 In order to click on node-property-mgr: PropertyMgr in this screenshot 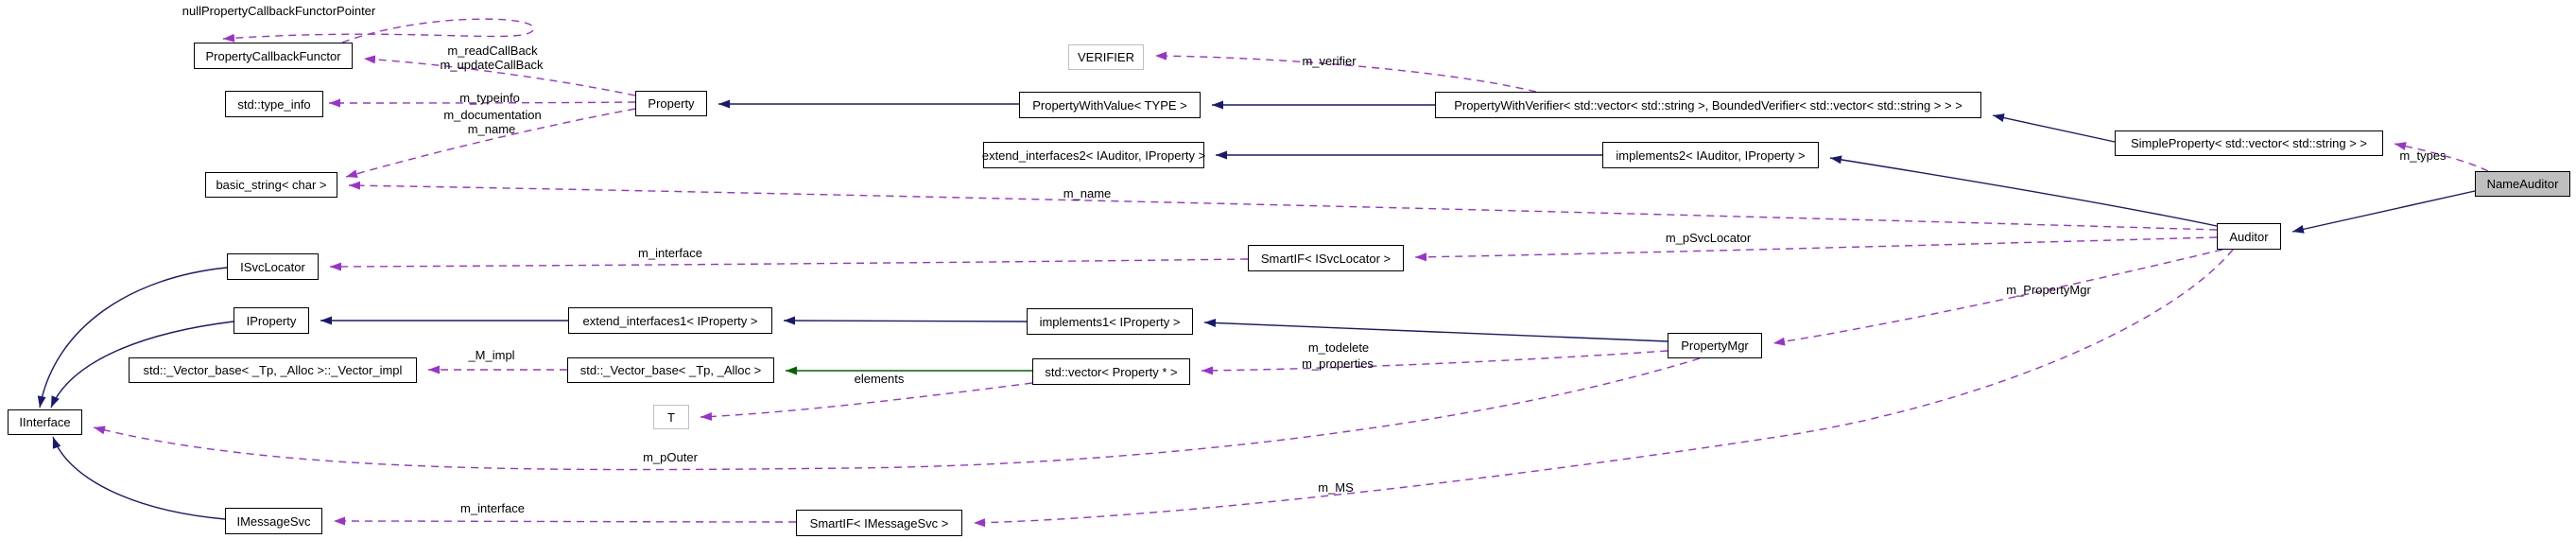, I will do `click(1715, 345)`.